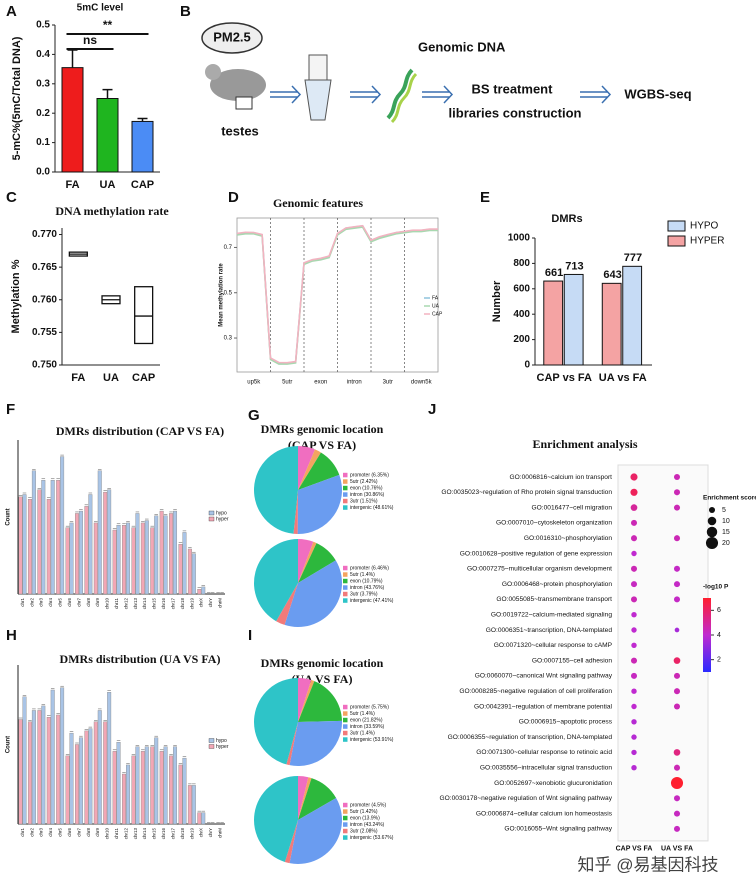 The width and height of the screenshot is (756, 877). Describe the element at coordinates (521, 263) in the screenshot. I see `y-tick-label: 800` at that location.